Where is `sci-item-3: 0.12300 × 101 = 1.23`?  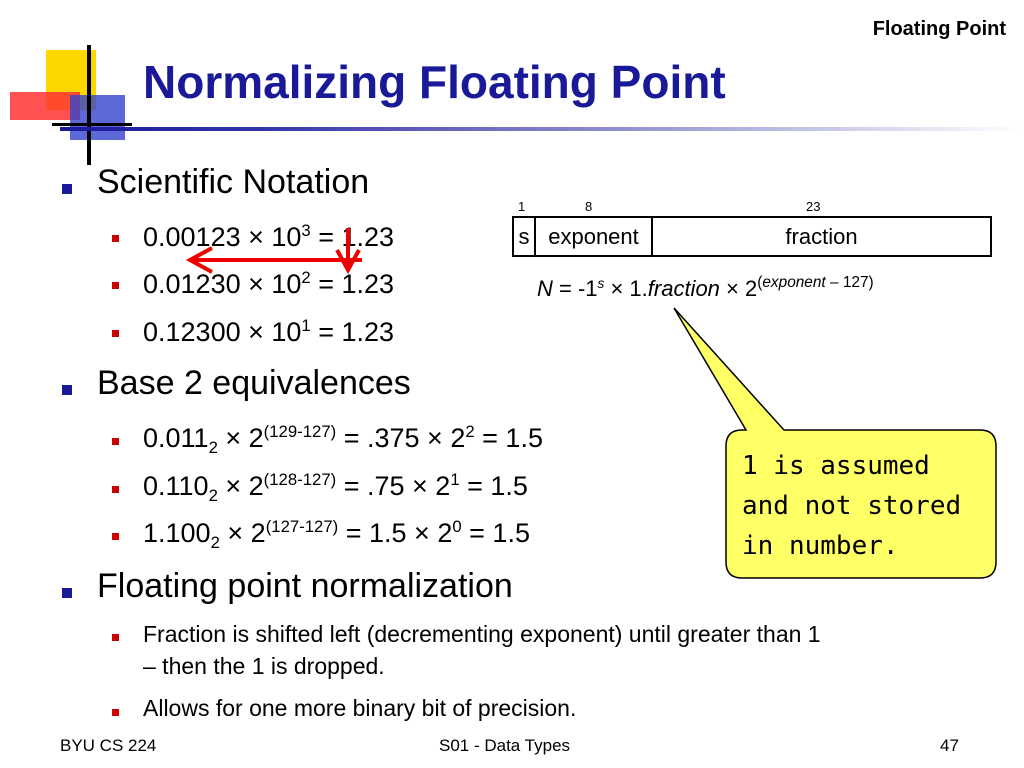 sci-item-3: 0.12300 × 101 = 1.23 is located at coordinates (269, 331).